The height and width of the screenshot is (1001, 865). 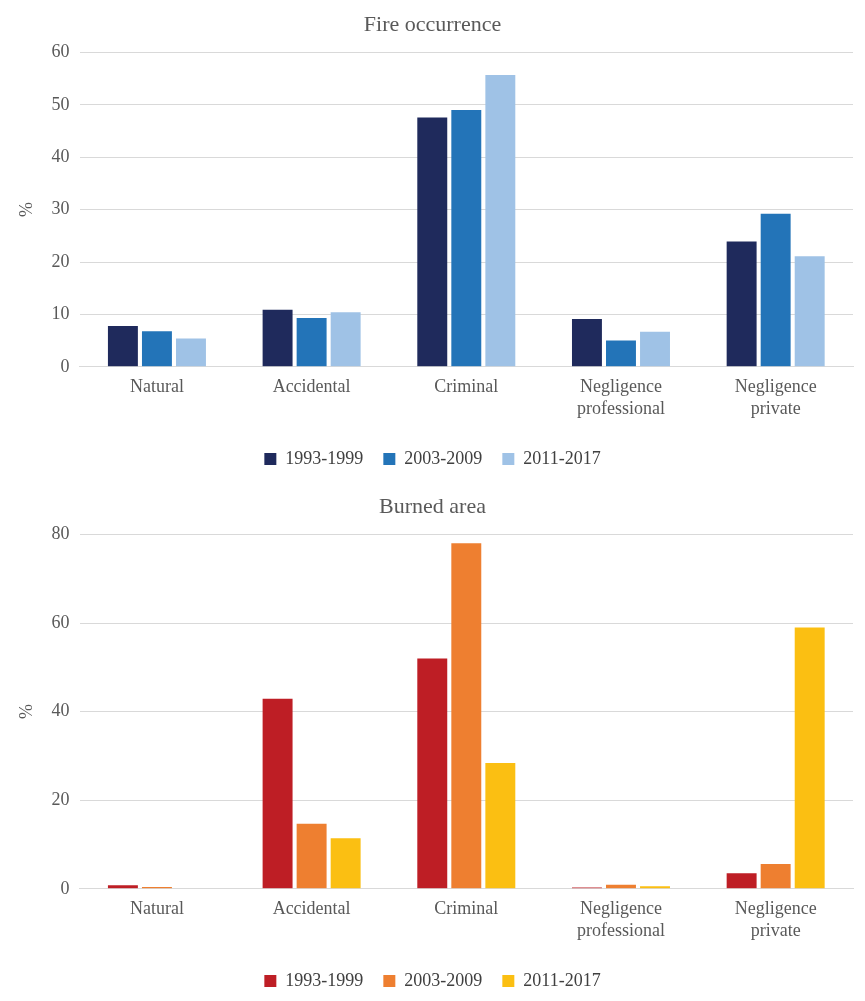 What do you see at coordinates (60, 313) in the screenshot?
I see `y-tick-label: 10` at bounding box center [60, 313].